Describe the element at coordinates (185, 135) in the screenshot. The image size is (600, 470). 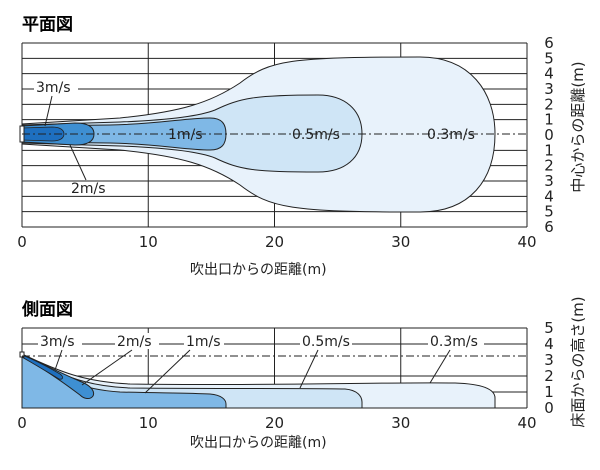
I see `plan-label-1ms: 1m/s` at that location.